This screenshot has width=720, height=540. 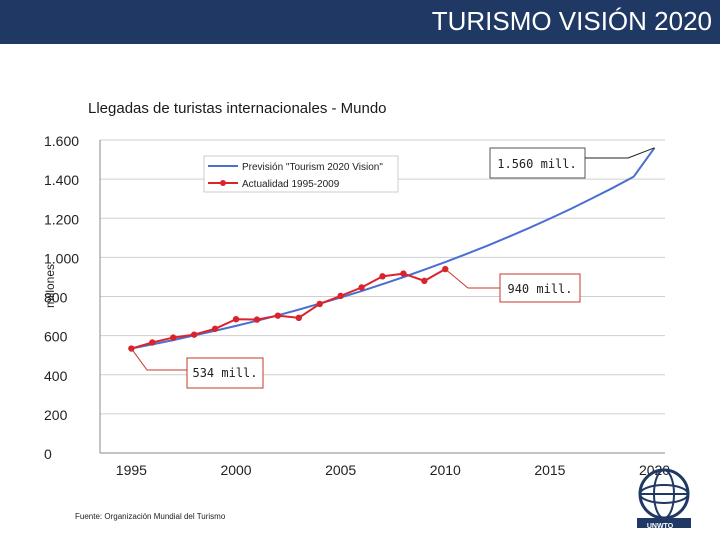 What do you see at coordinates (48, 454) in the screenshot?
I see `y-tick-label: 0` at bounding box center [48, 454].